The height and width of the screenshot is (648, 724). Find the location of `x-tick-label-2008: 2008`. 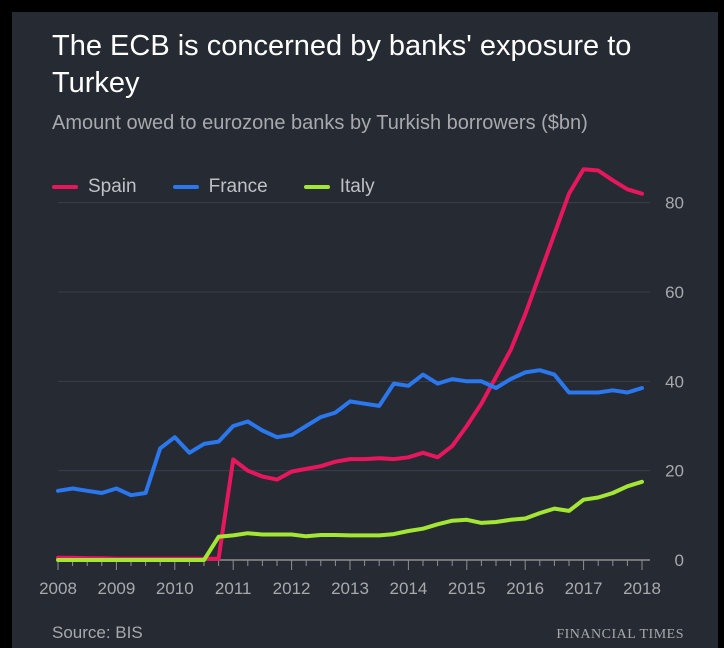

x-tick-label-2008: 2008 is located at coordinates (58, 588).